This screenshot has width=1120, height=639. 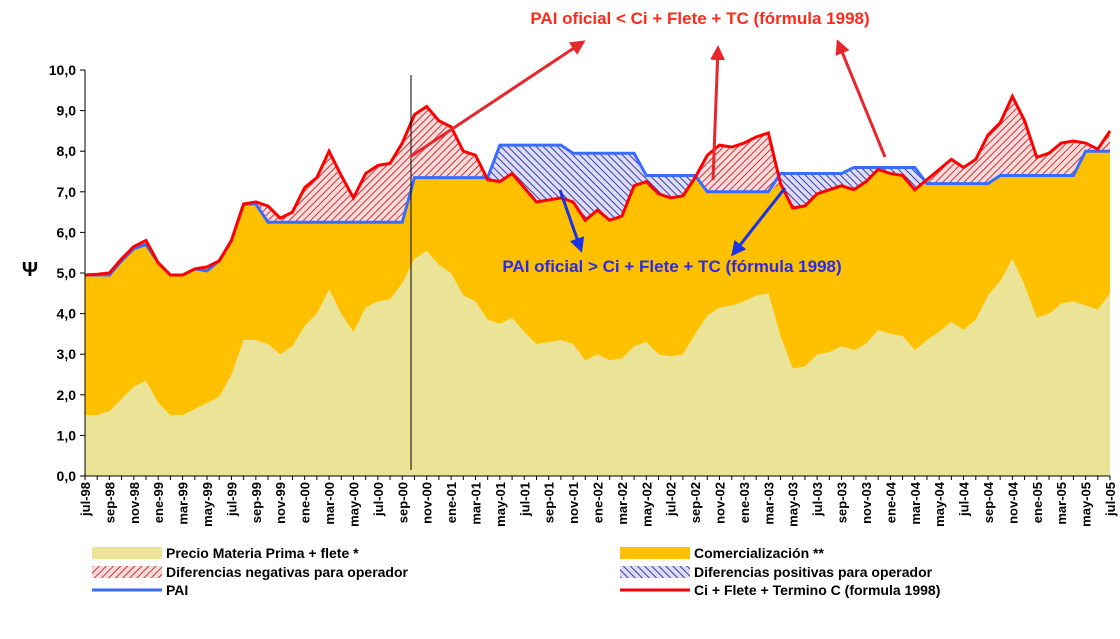 What do you see at coordinates (720, 503) in the screenshot?
I see `x-tick-label: nov-02` at bounding box center [720, 503].